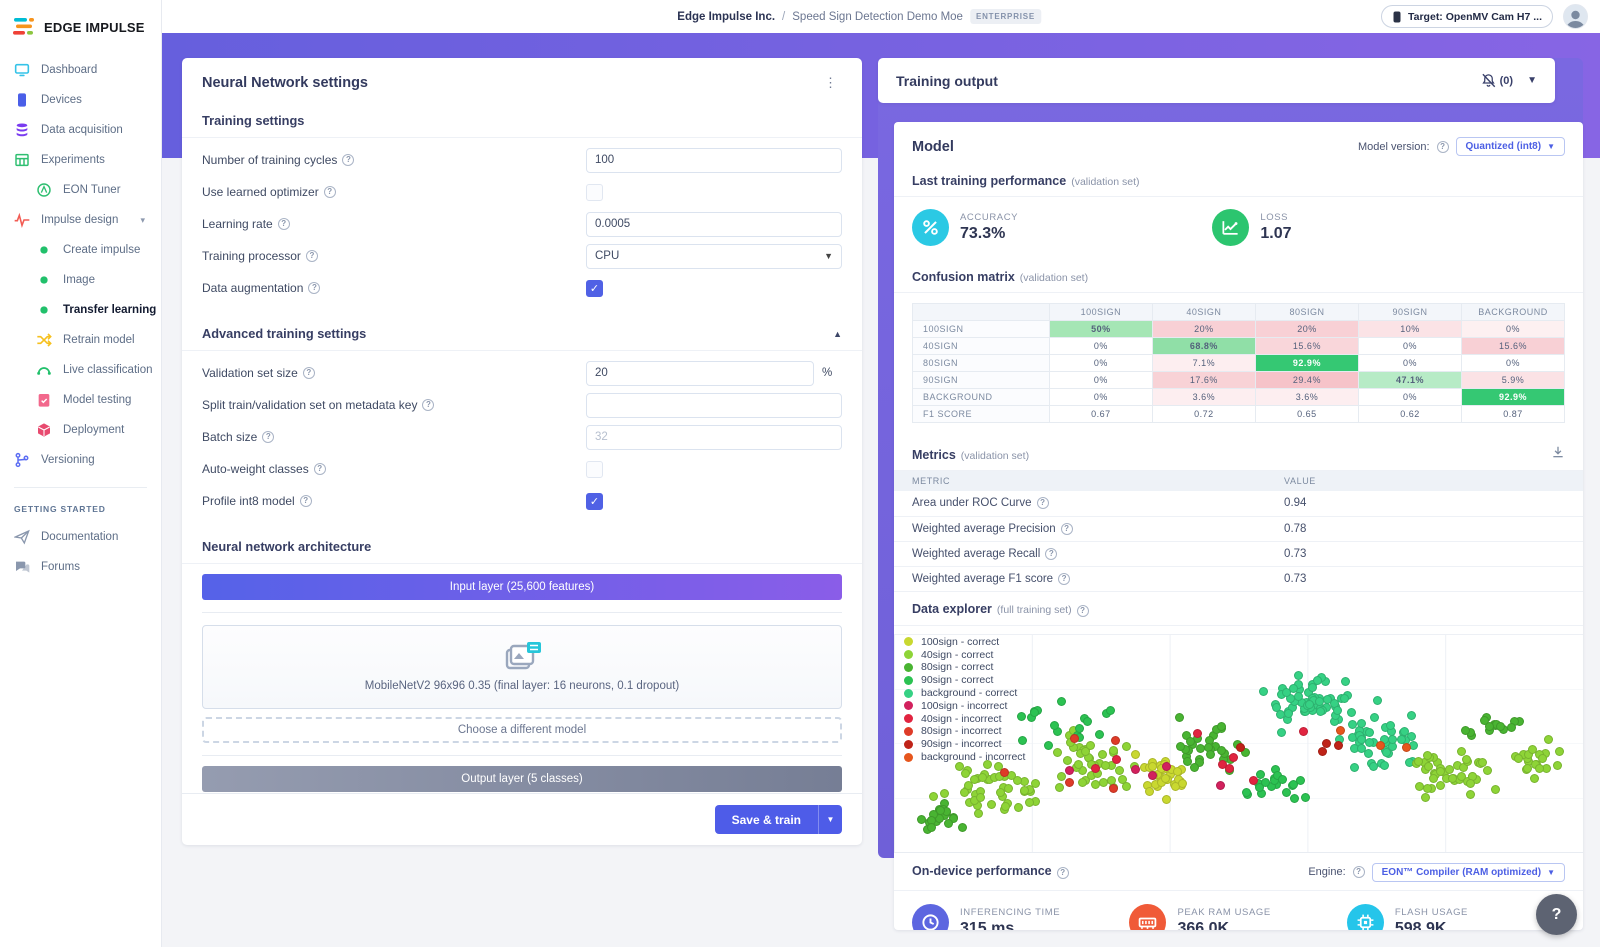 The height and width of the screenshot is (947, 1600). What do you see at coordinates (594, 192) in the screenshot?
I see `use-learned-optimizer-checkbox` at bounding box center [594, 192].